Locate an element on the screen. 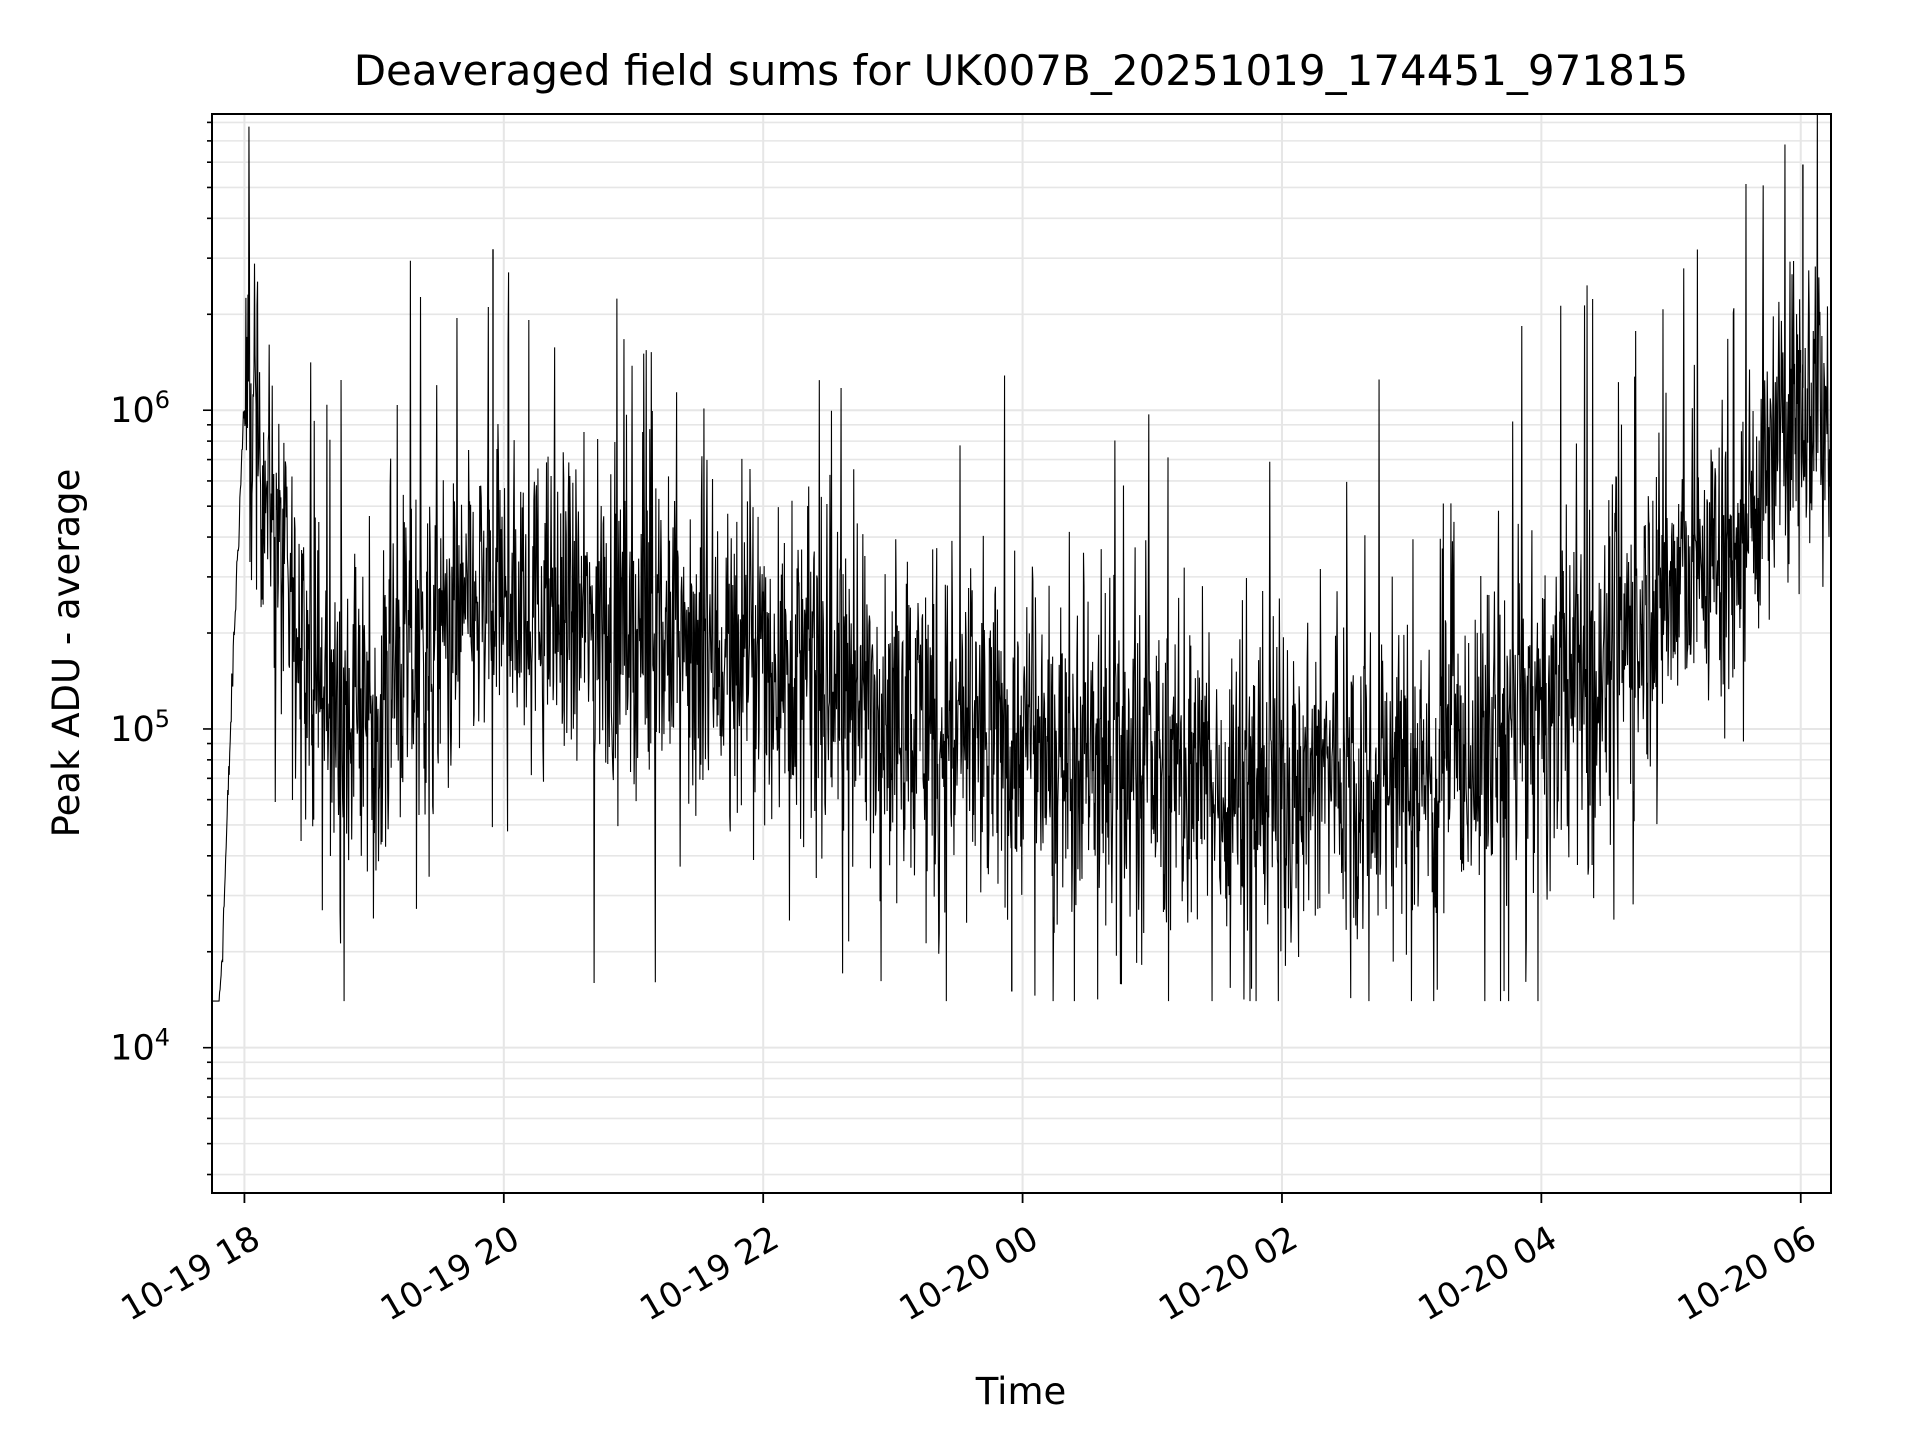  x-axis-label: Time is located at coordinates (1021, 1391).